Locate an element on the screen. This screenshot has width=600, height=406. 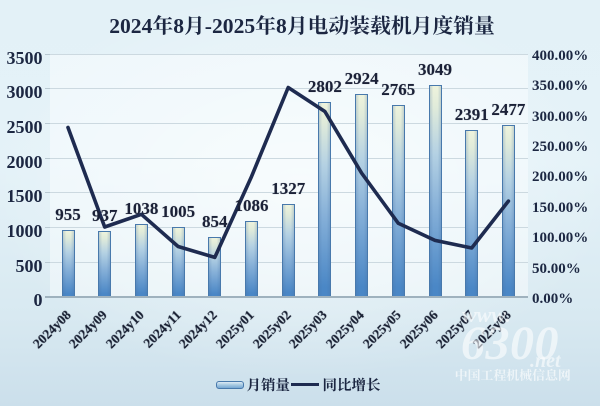
svg-text: 2025 is located at coordinates (233, 26).